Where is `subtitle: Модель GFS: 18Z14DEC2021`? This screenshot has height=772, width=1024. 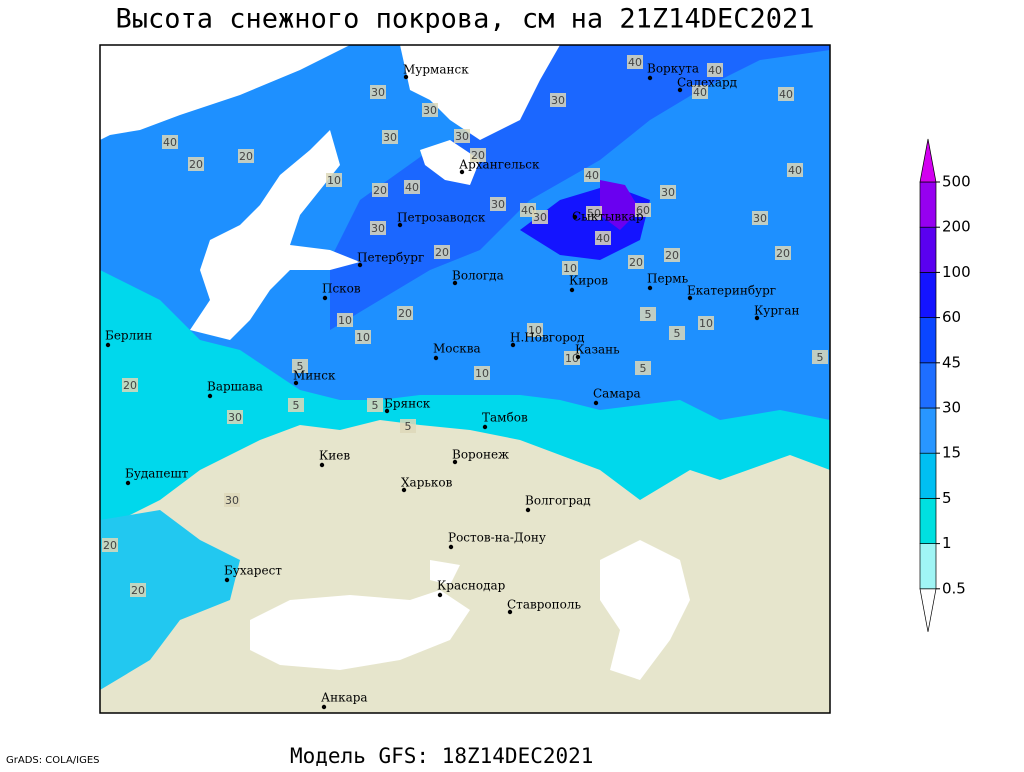 subtitle: Модель GFS: 18Z14DEC2021 is located at coordinates (441, 756).